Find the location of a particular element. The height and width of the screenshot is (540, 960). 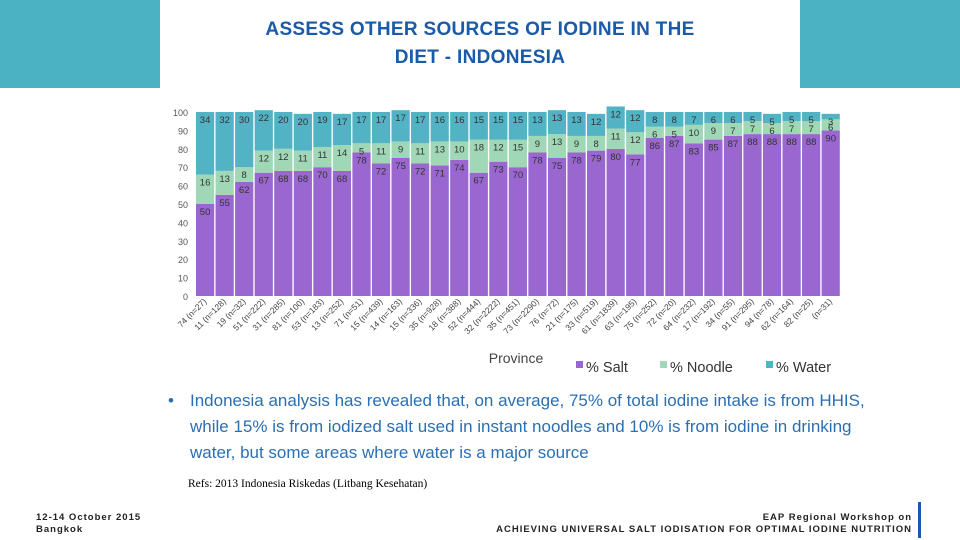

data-label-noodle: 8 is located at coordinates (595, 144).